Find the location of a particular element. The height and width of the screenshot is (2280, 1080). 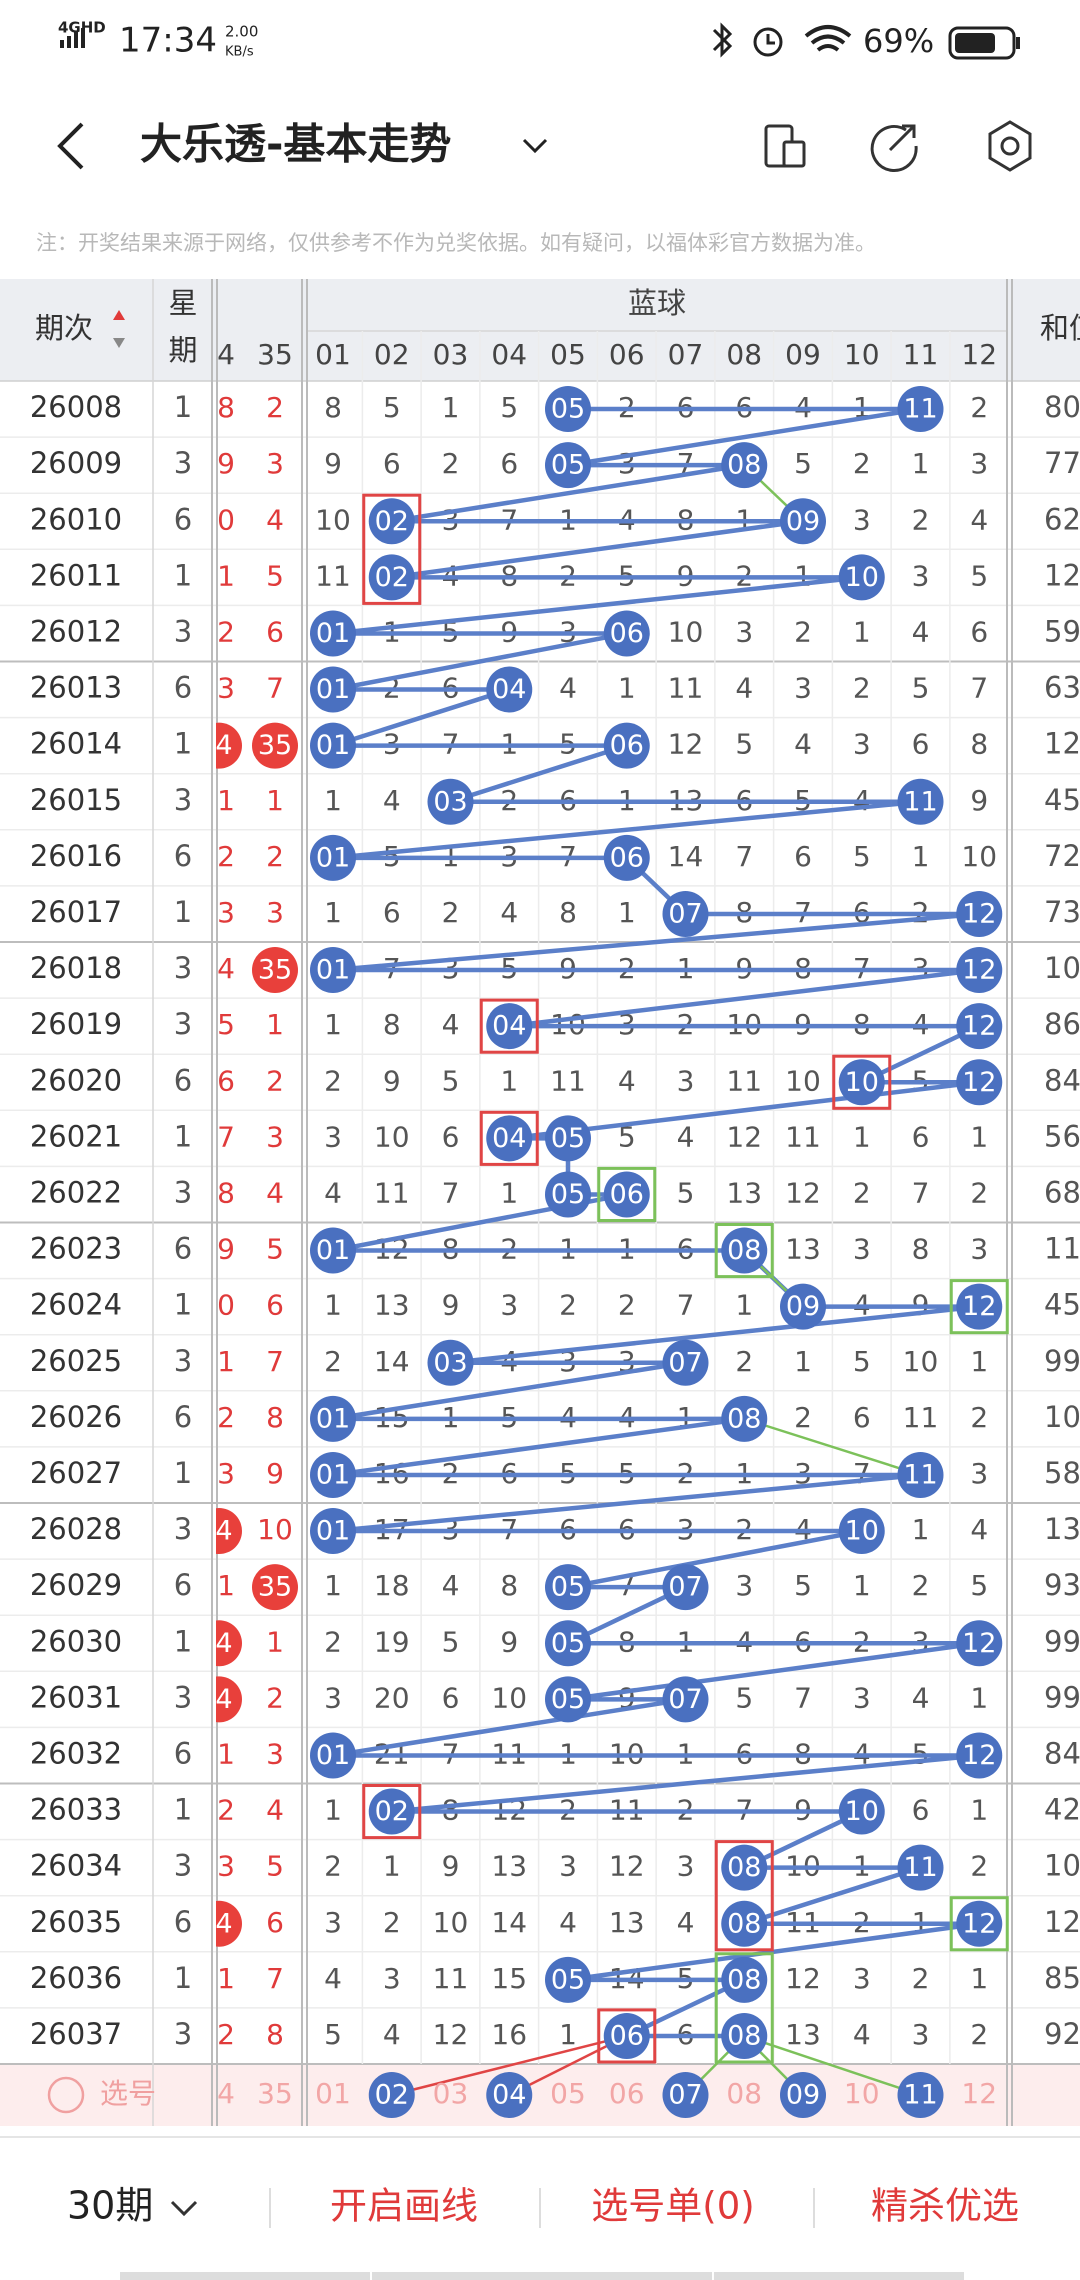

blue-miss: 4 is located at coordinates (979, 1529).